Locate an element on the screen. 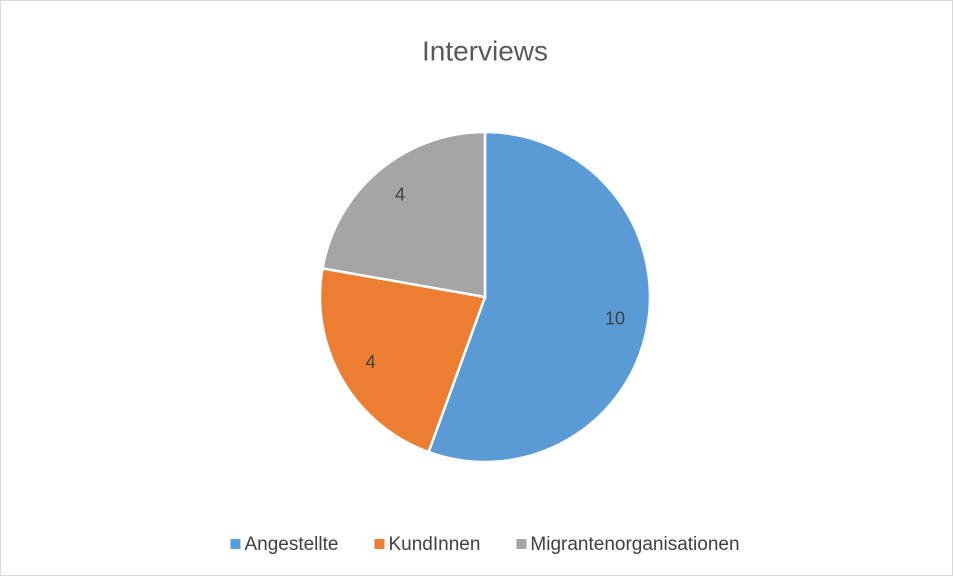 This screenshot has height=577, width=954. legend-label: KundInnen is located at coordinates (434, 544).